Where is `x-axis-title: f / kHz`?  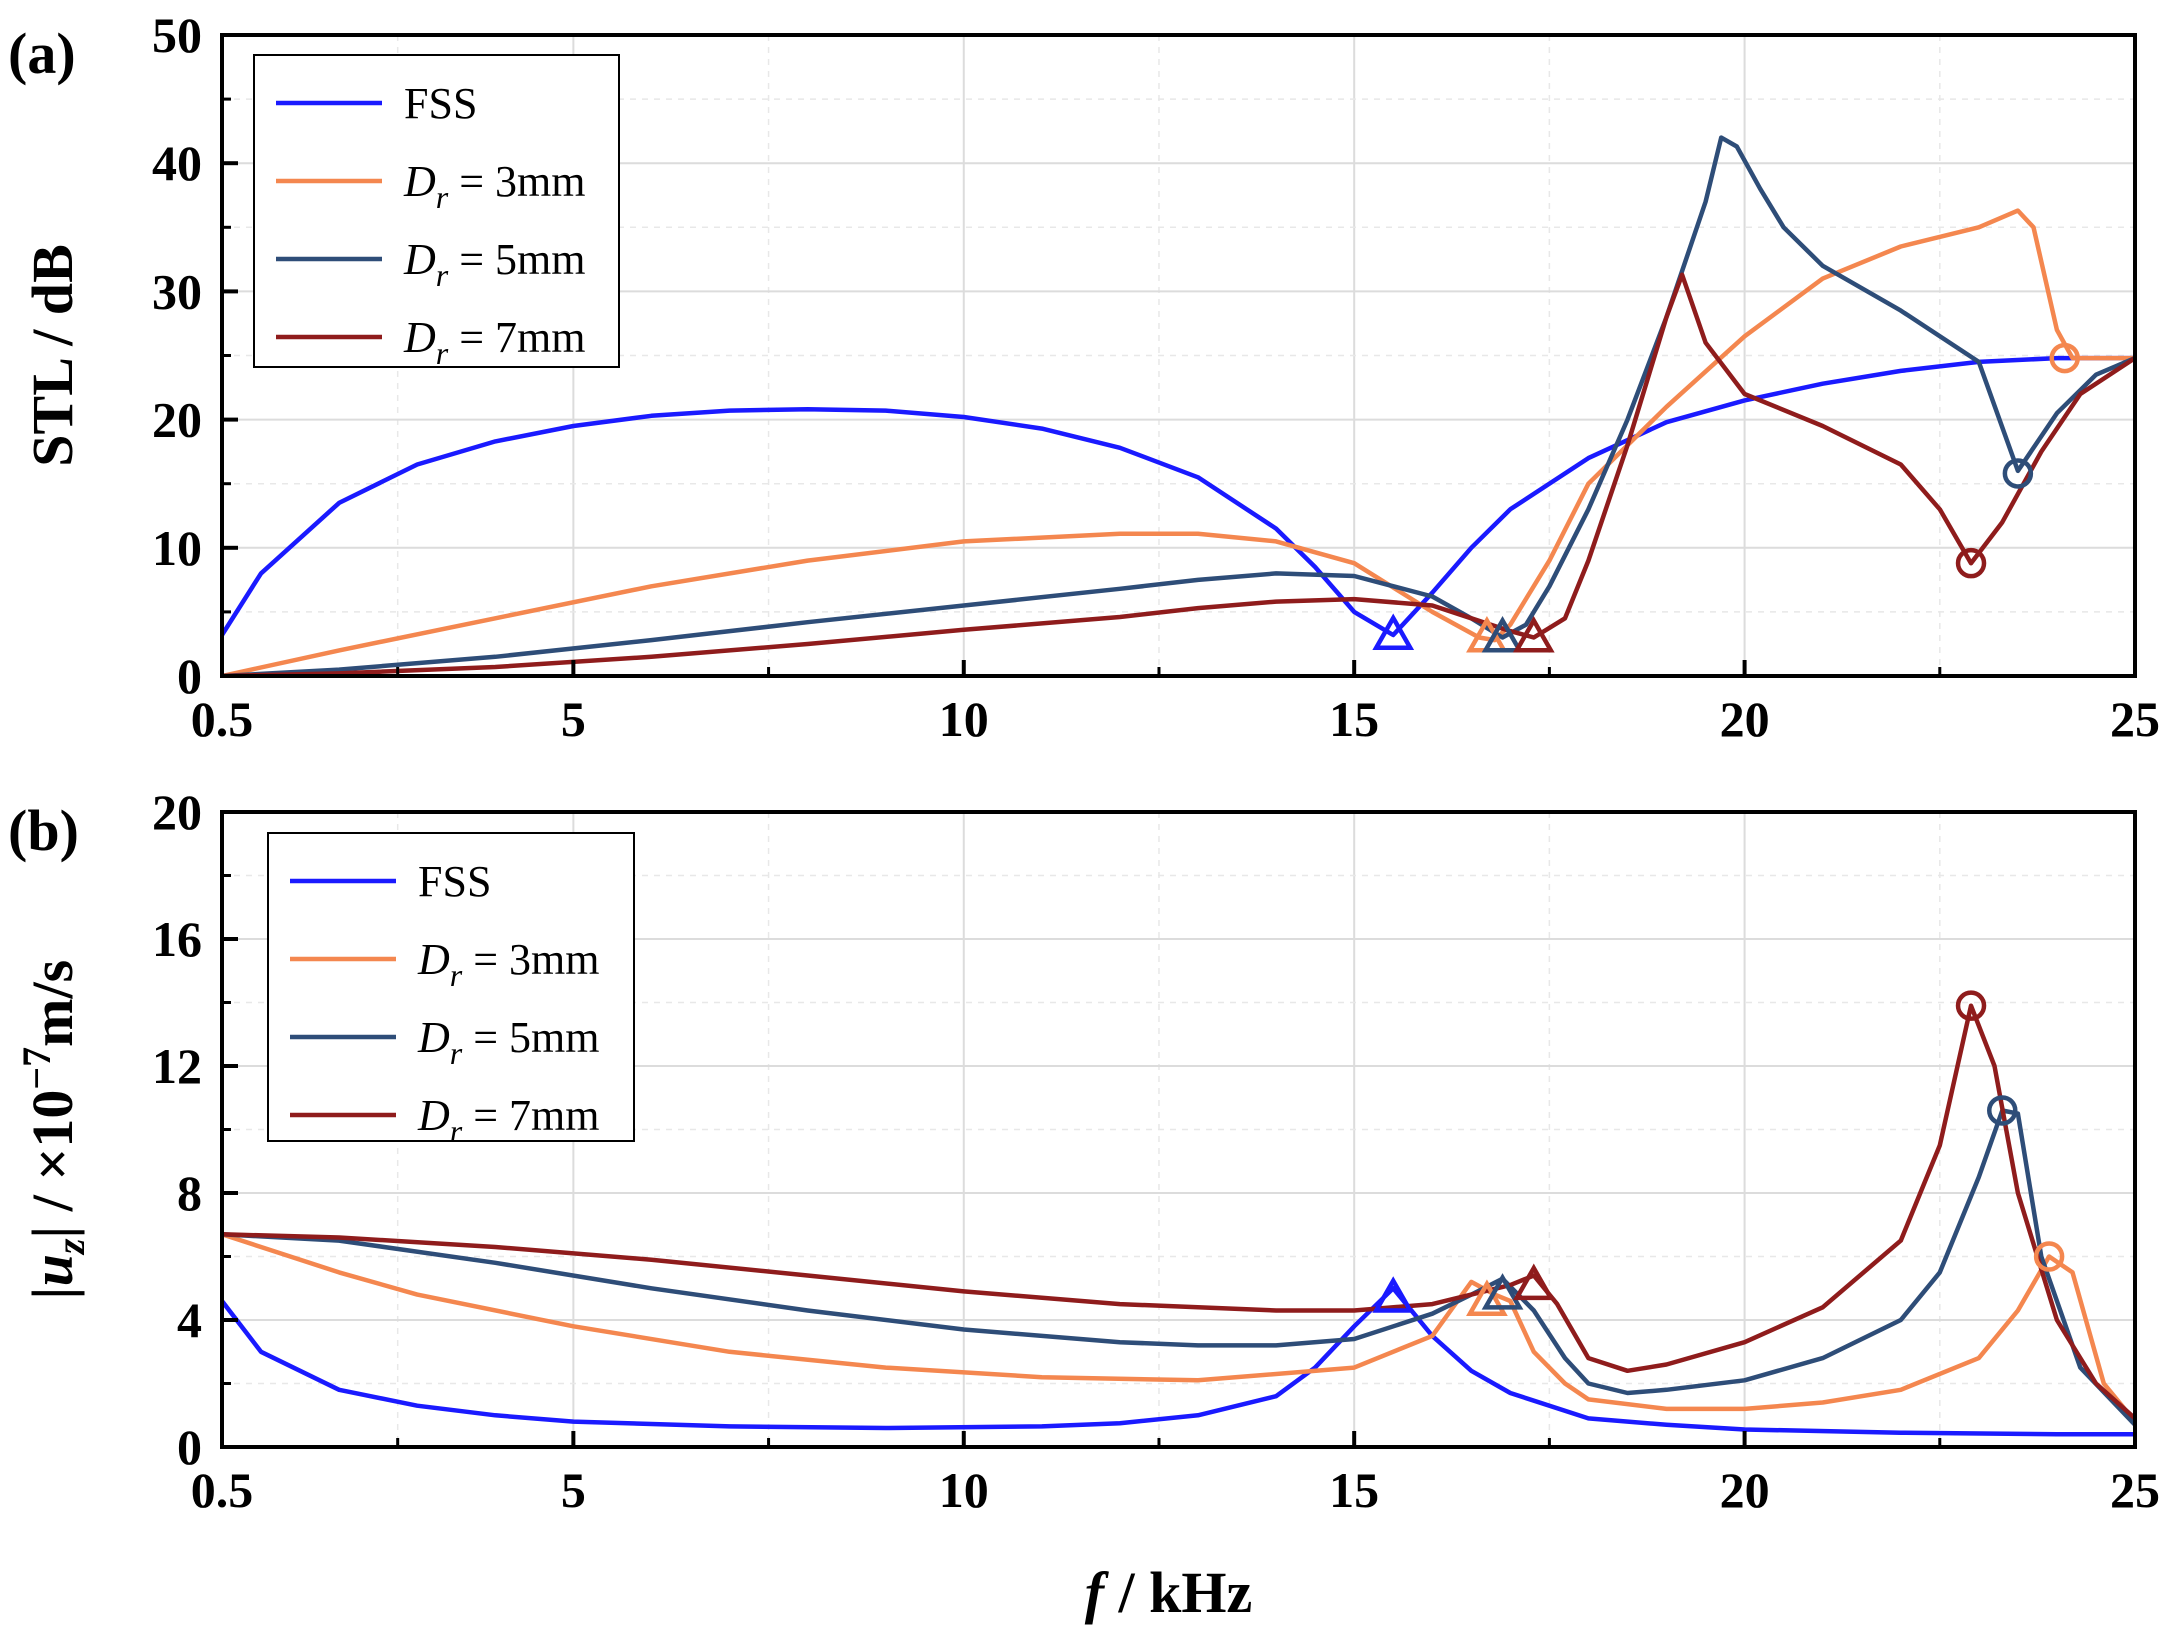 x-axis-title: f / kHz is located at coordinates (1169, 1592).